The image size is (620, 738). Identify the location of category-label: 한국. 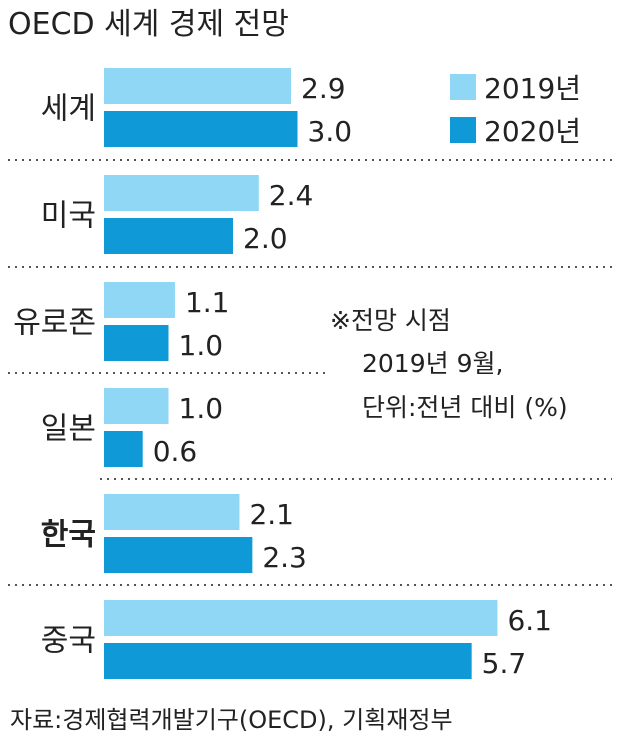
(68, 535).